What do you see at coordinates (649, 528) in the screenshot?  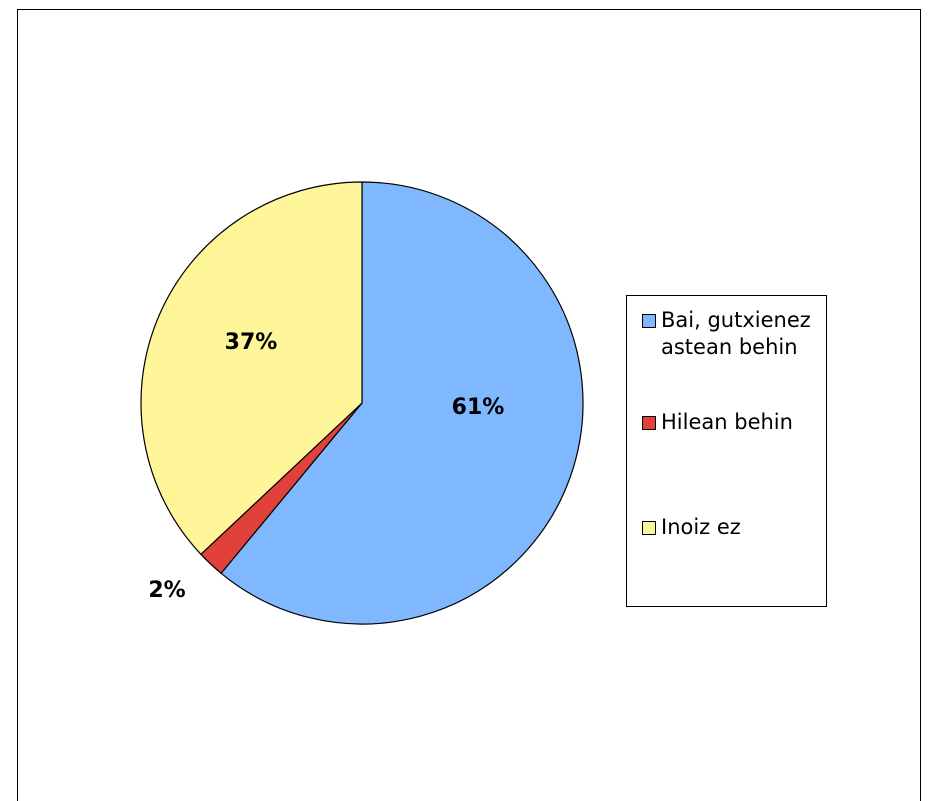 I see `legend-swatch-inoiz` at bounding box center [649, 528].